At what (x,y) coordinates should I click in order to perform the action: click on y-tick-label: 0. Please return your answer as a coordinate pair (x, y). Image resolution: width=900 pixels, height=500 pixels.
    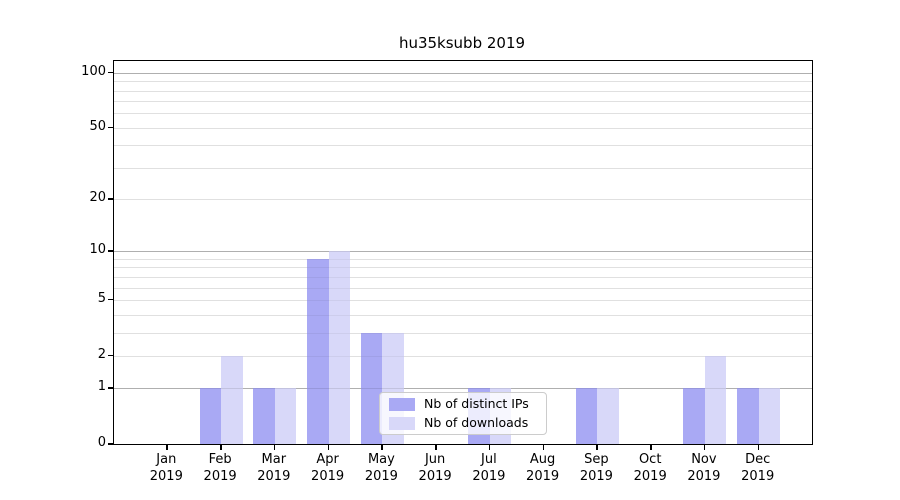
    Looking at the image, I should click on (101, 442).